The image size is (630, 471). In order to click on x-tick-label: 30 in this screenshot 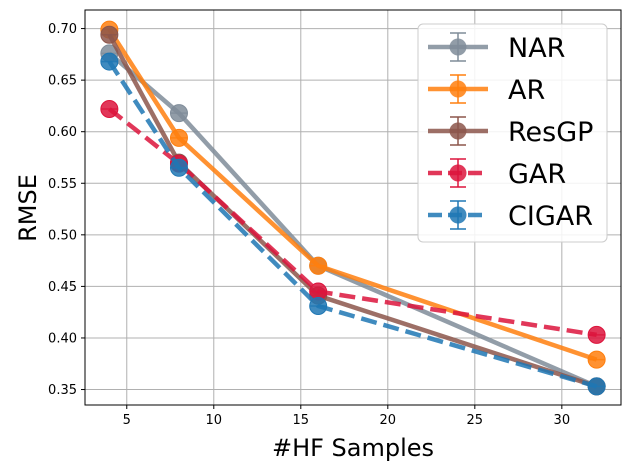, I will do `click(562, 420)`.